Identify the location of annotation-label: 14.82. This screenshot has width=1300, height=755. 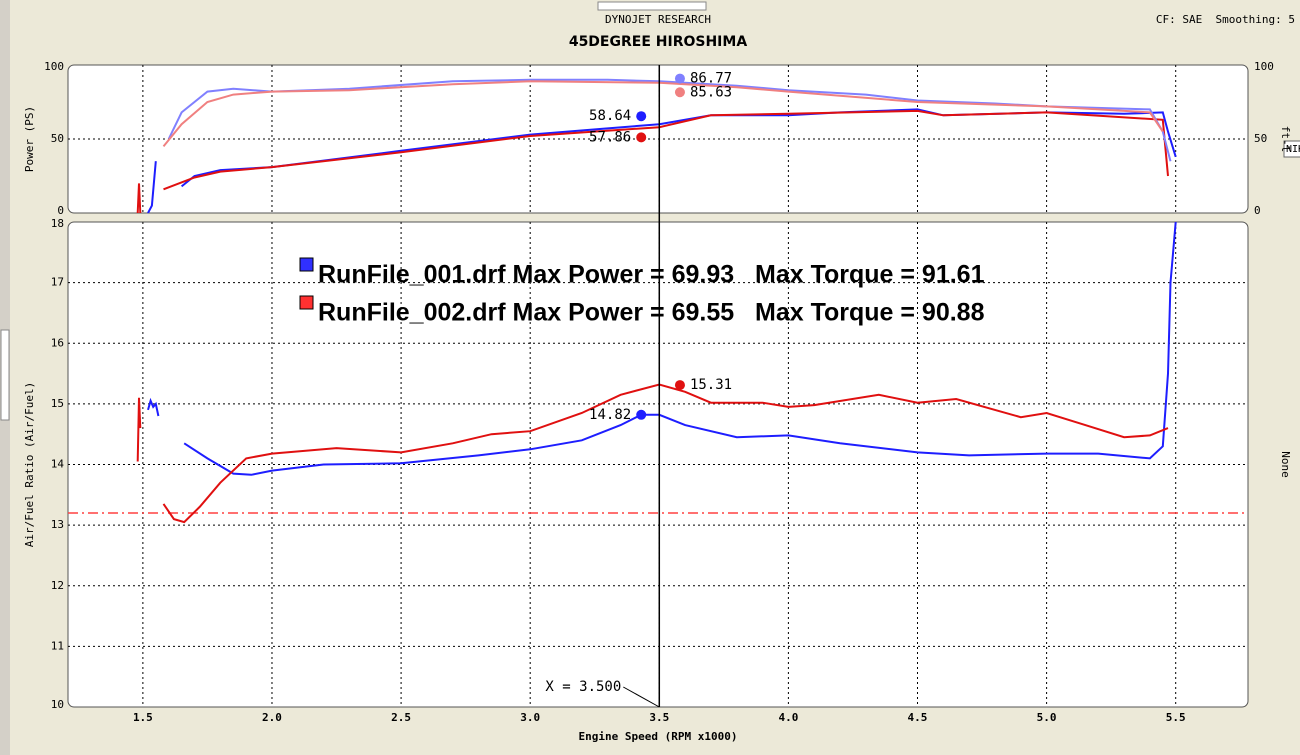
(610, 415).